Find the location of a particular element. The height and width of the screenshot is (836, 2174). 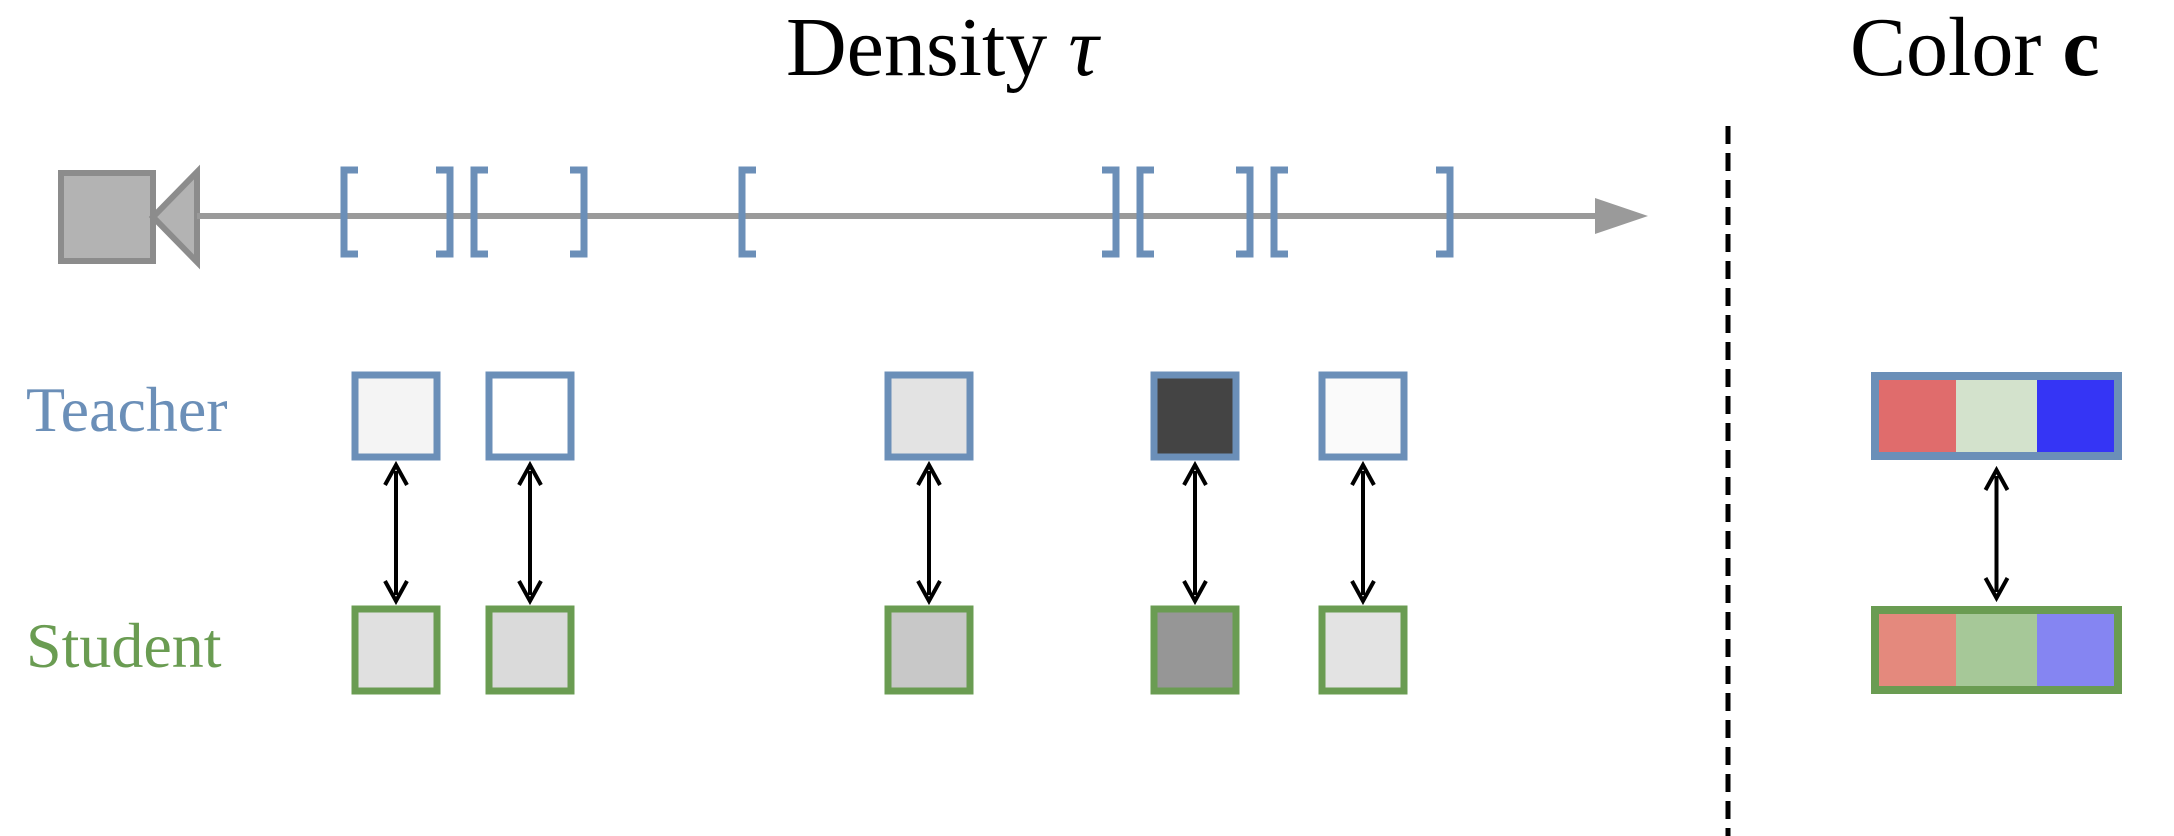

camera-icon is located at coordinates (129, 217).